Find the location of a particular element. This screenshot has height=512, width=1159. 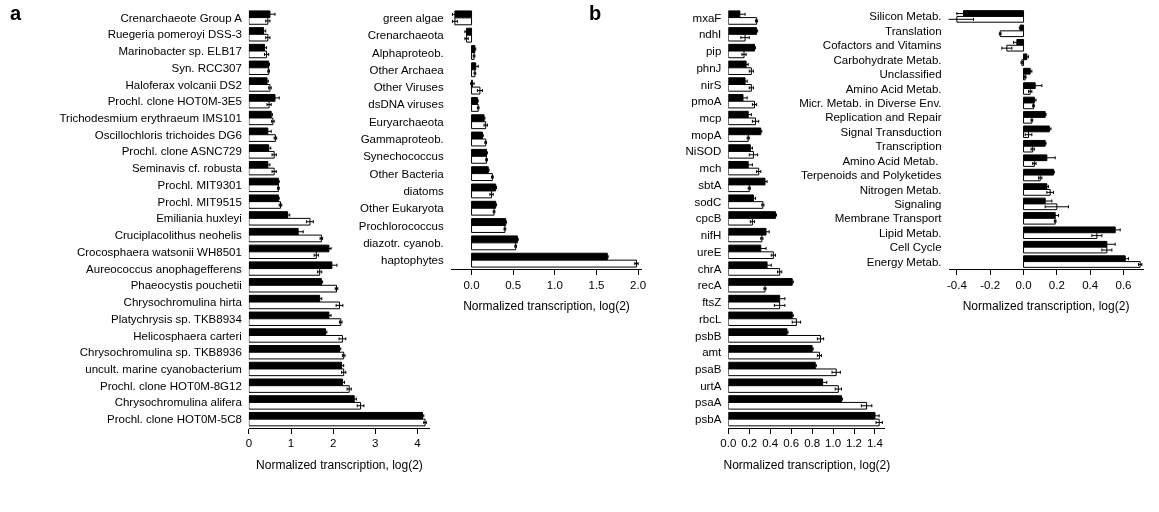

x-tick-label: 2 is located at coordinates (333, 443).